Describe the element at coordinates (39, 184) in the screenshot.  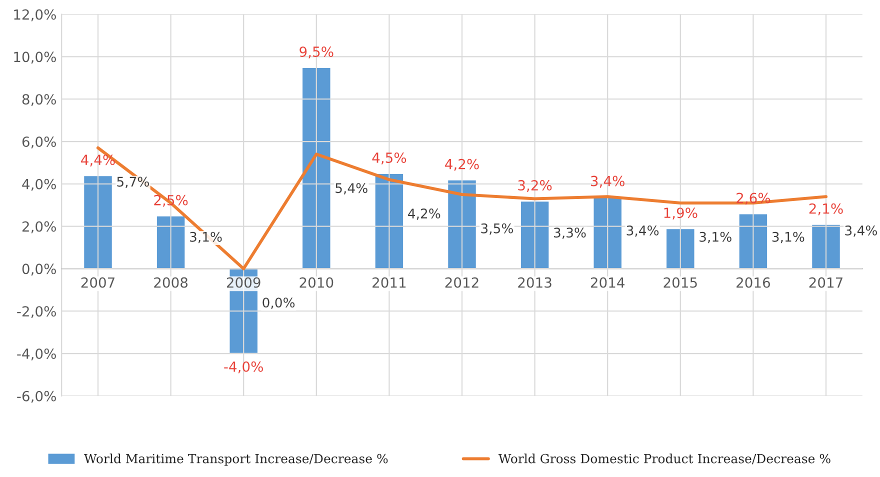
I see `y-tick-label: 4,0%` at that location.